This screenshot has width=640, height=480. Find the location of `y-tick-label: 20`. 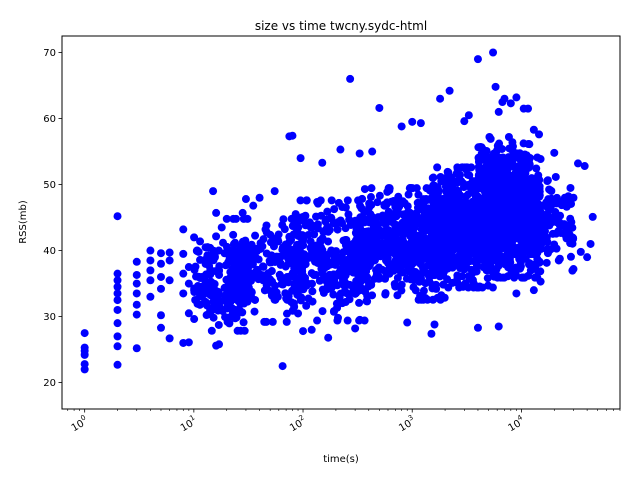

y-tick-label: 20 is located at coordinates (49, 383).